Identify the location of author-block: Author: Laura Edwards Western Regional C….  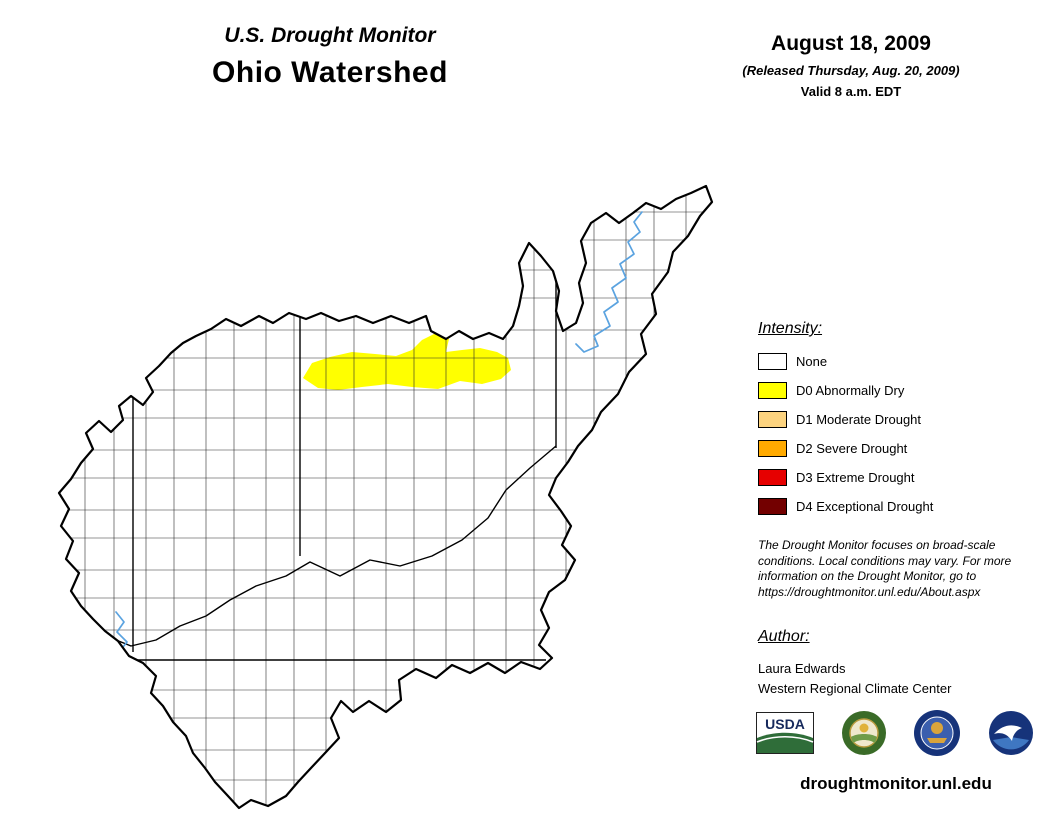
(898, 663).